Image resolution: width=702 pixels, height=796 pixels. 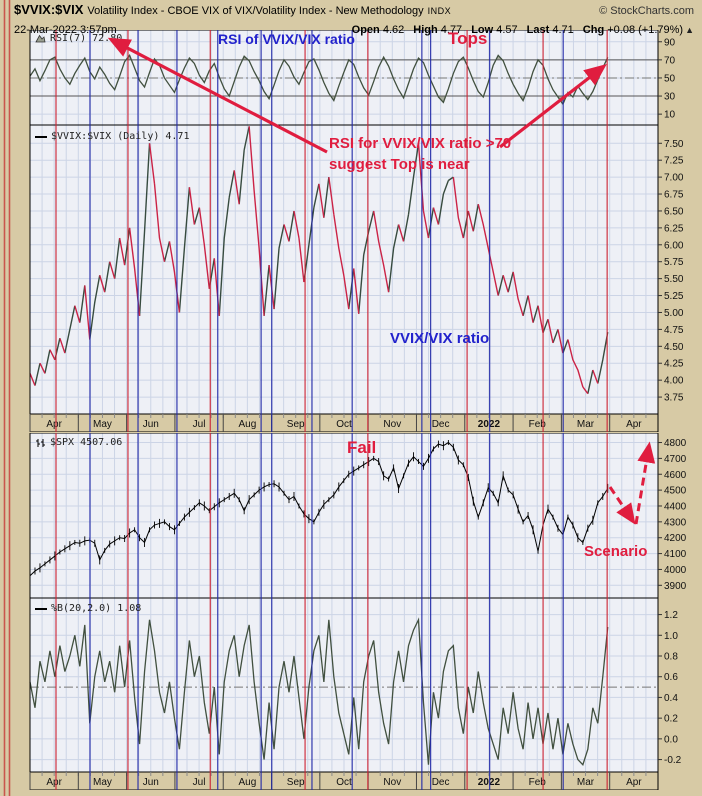 What do you see at coordinates (392, 424) in the screenshot?
I see `month-label-Nov: Nov` at bounding box center [392, 424].